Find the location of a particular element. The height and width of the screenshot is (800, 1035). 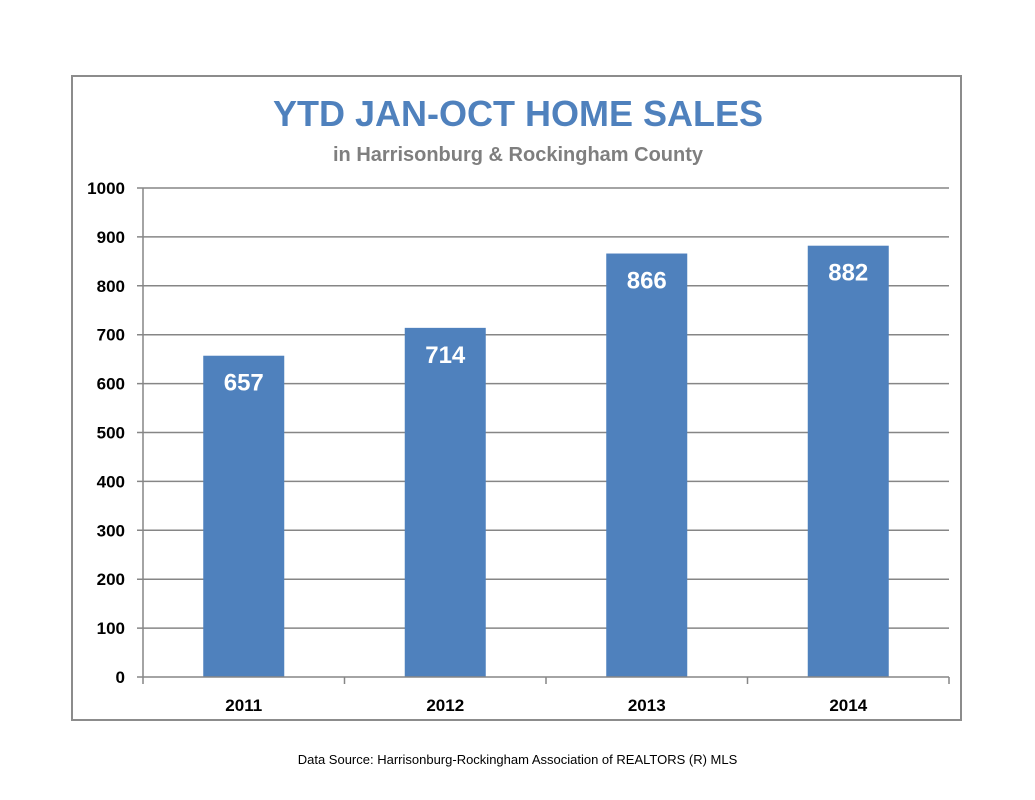

x-tick-label: 2014 is located at coordinates (848, 705).